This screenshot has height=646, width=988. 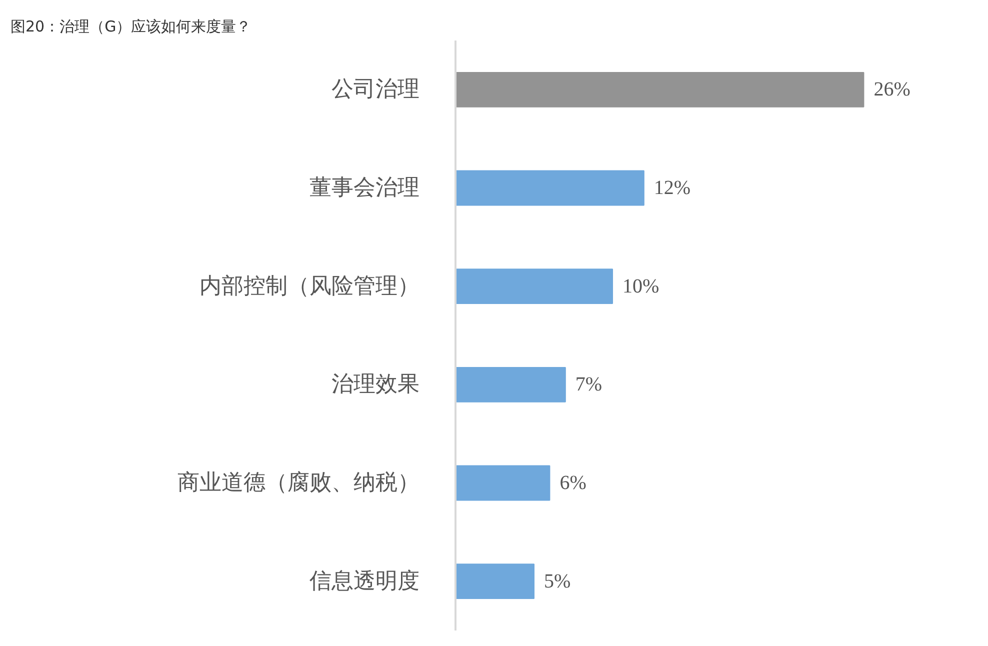 What do you see at coordinates (365, 581) in the screenshot?
I see `y-tick-label: 信息透明度` at bounding box center [365, 581].